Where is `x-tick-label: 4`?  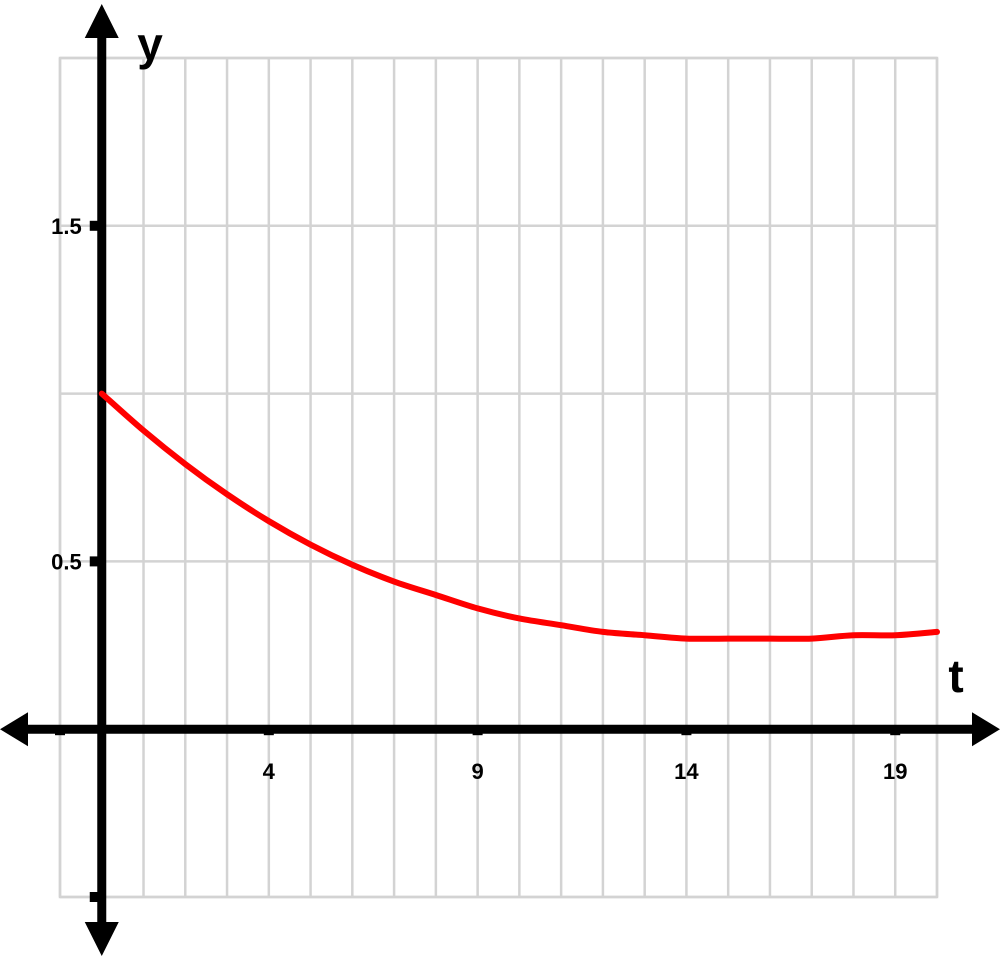 x-tick-label: 4 is located at coordinates (269, 771).